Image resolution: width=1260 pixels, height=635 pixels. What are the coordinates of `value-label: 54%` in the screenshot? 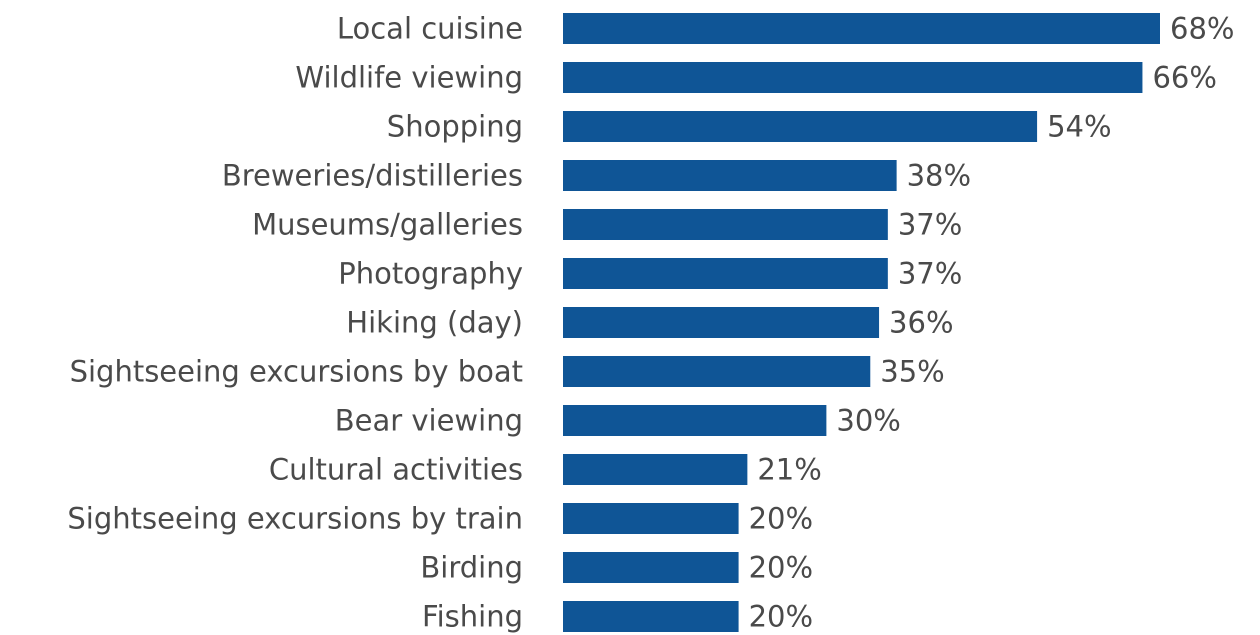 It's located at (1079, 127).